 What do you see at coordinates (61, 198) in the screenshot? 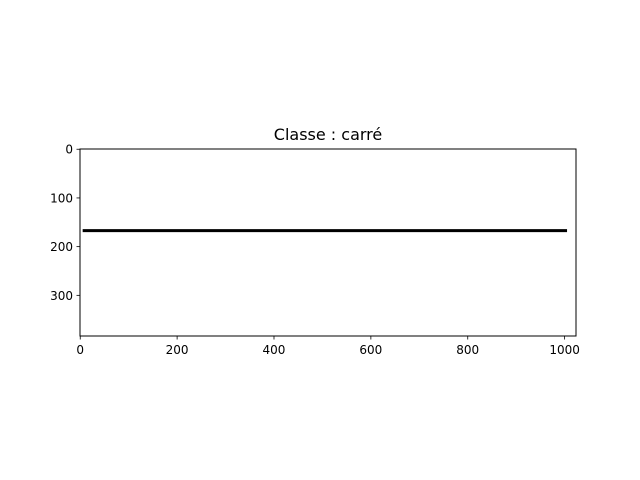
I see `y-tick-label: 100` at bounding box center [61, 198].